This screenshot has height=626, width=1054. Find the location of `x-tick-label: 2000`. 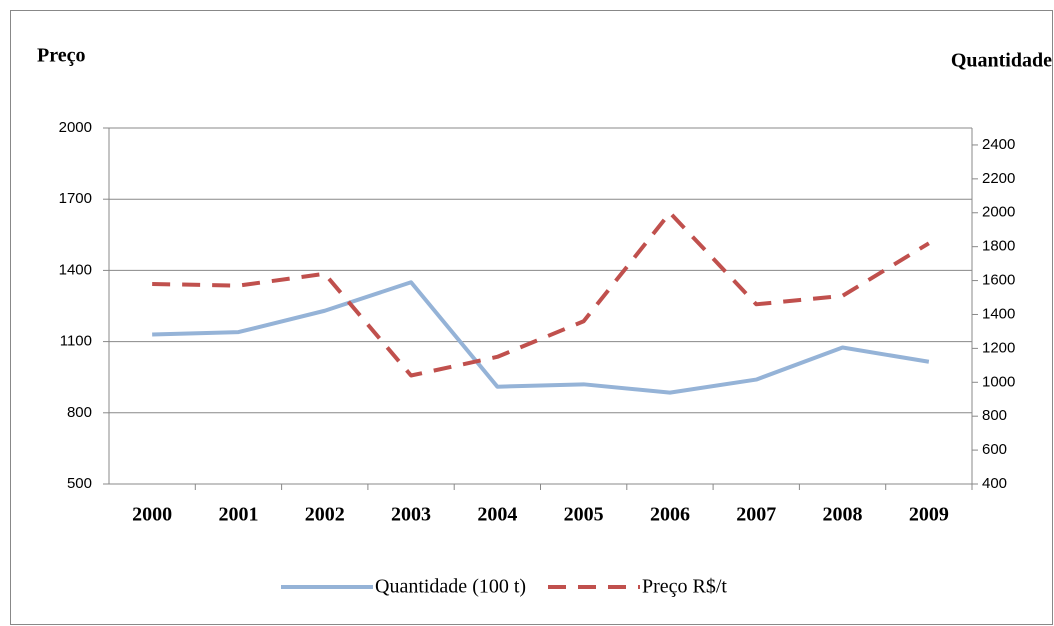

x-tick-label: 2000 is located at coordinates (152, 515).